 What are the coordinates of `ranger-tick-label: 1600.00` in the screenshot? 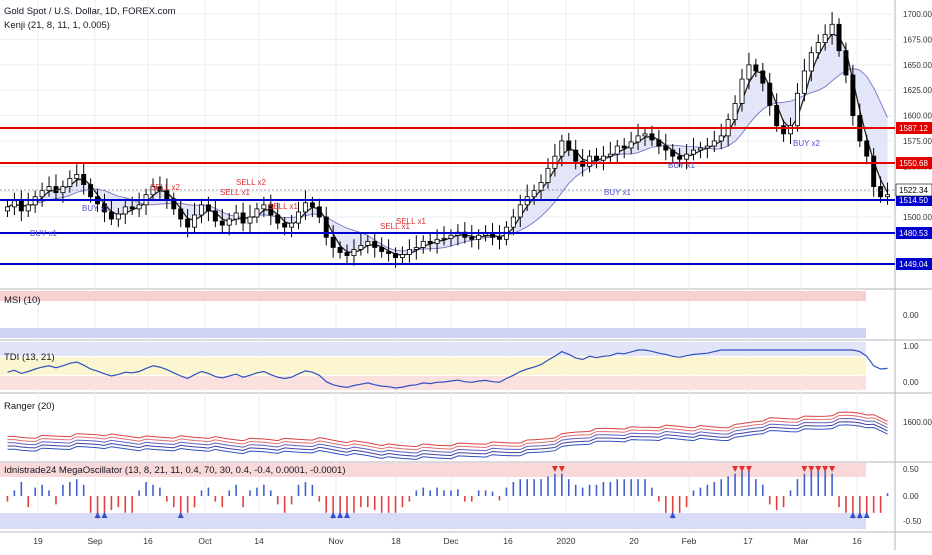 It's located at (917, 422).